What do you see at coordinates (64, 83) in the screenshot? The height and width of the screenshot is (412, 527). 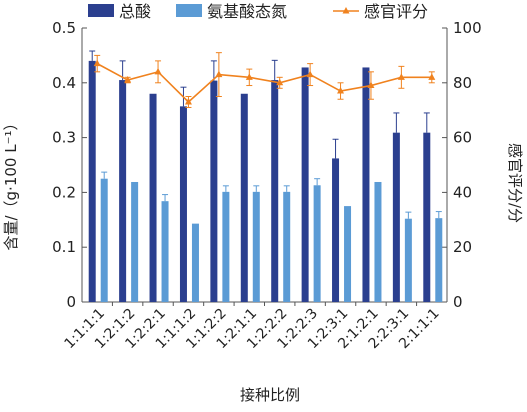 I see `y-tick-label: 0.4` at bounding box center [64, 83].